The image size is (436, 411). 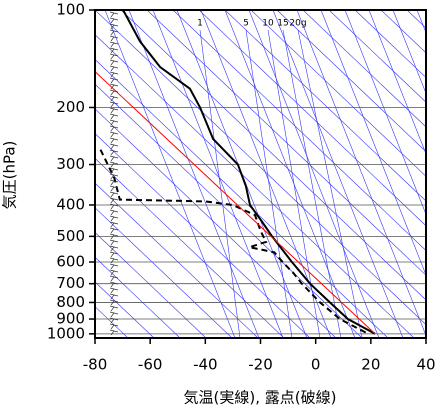 I want to click on x-tick-label: 0, so click(x=316, y=365).